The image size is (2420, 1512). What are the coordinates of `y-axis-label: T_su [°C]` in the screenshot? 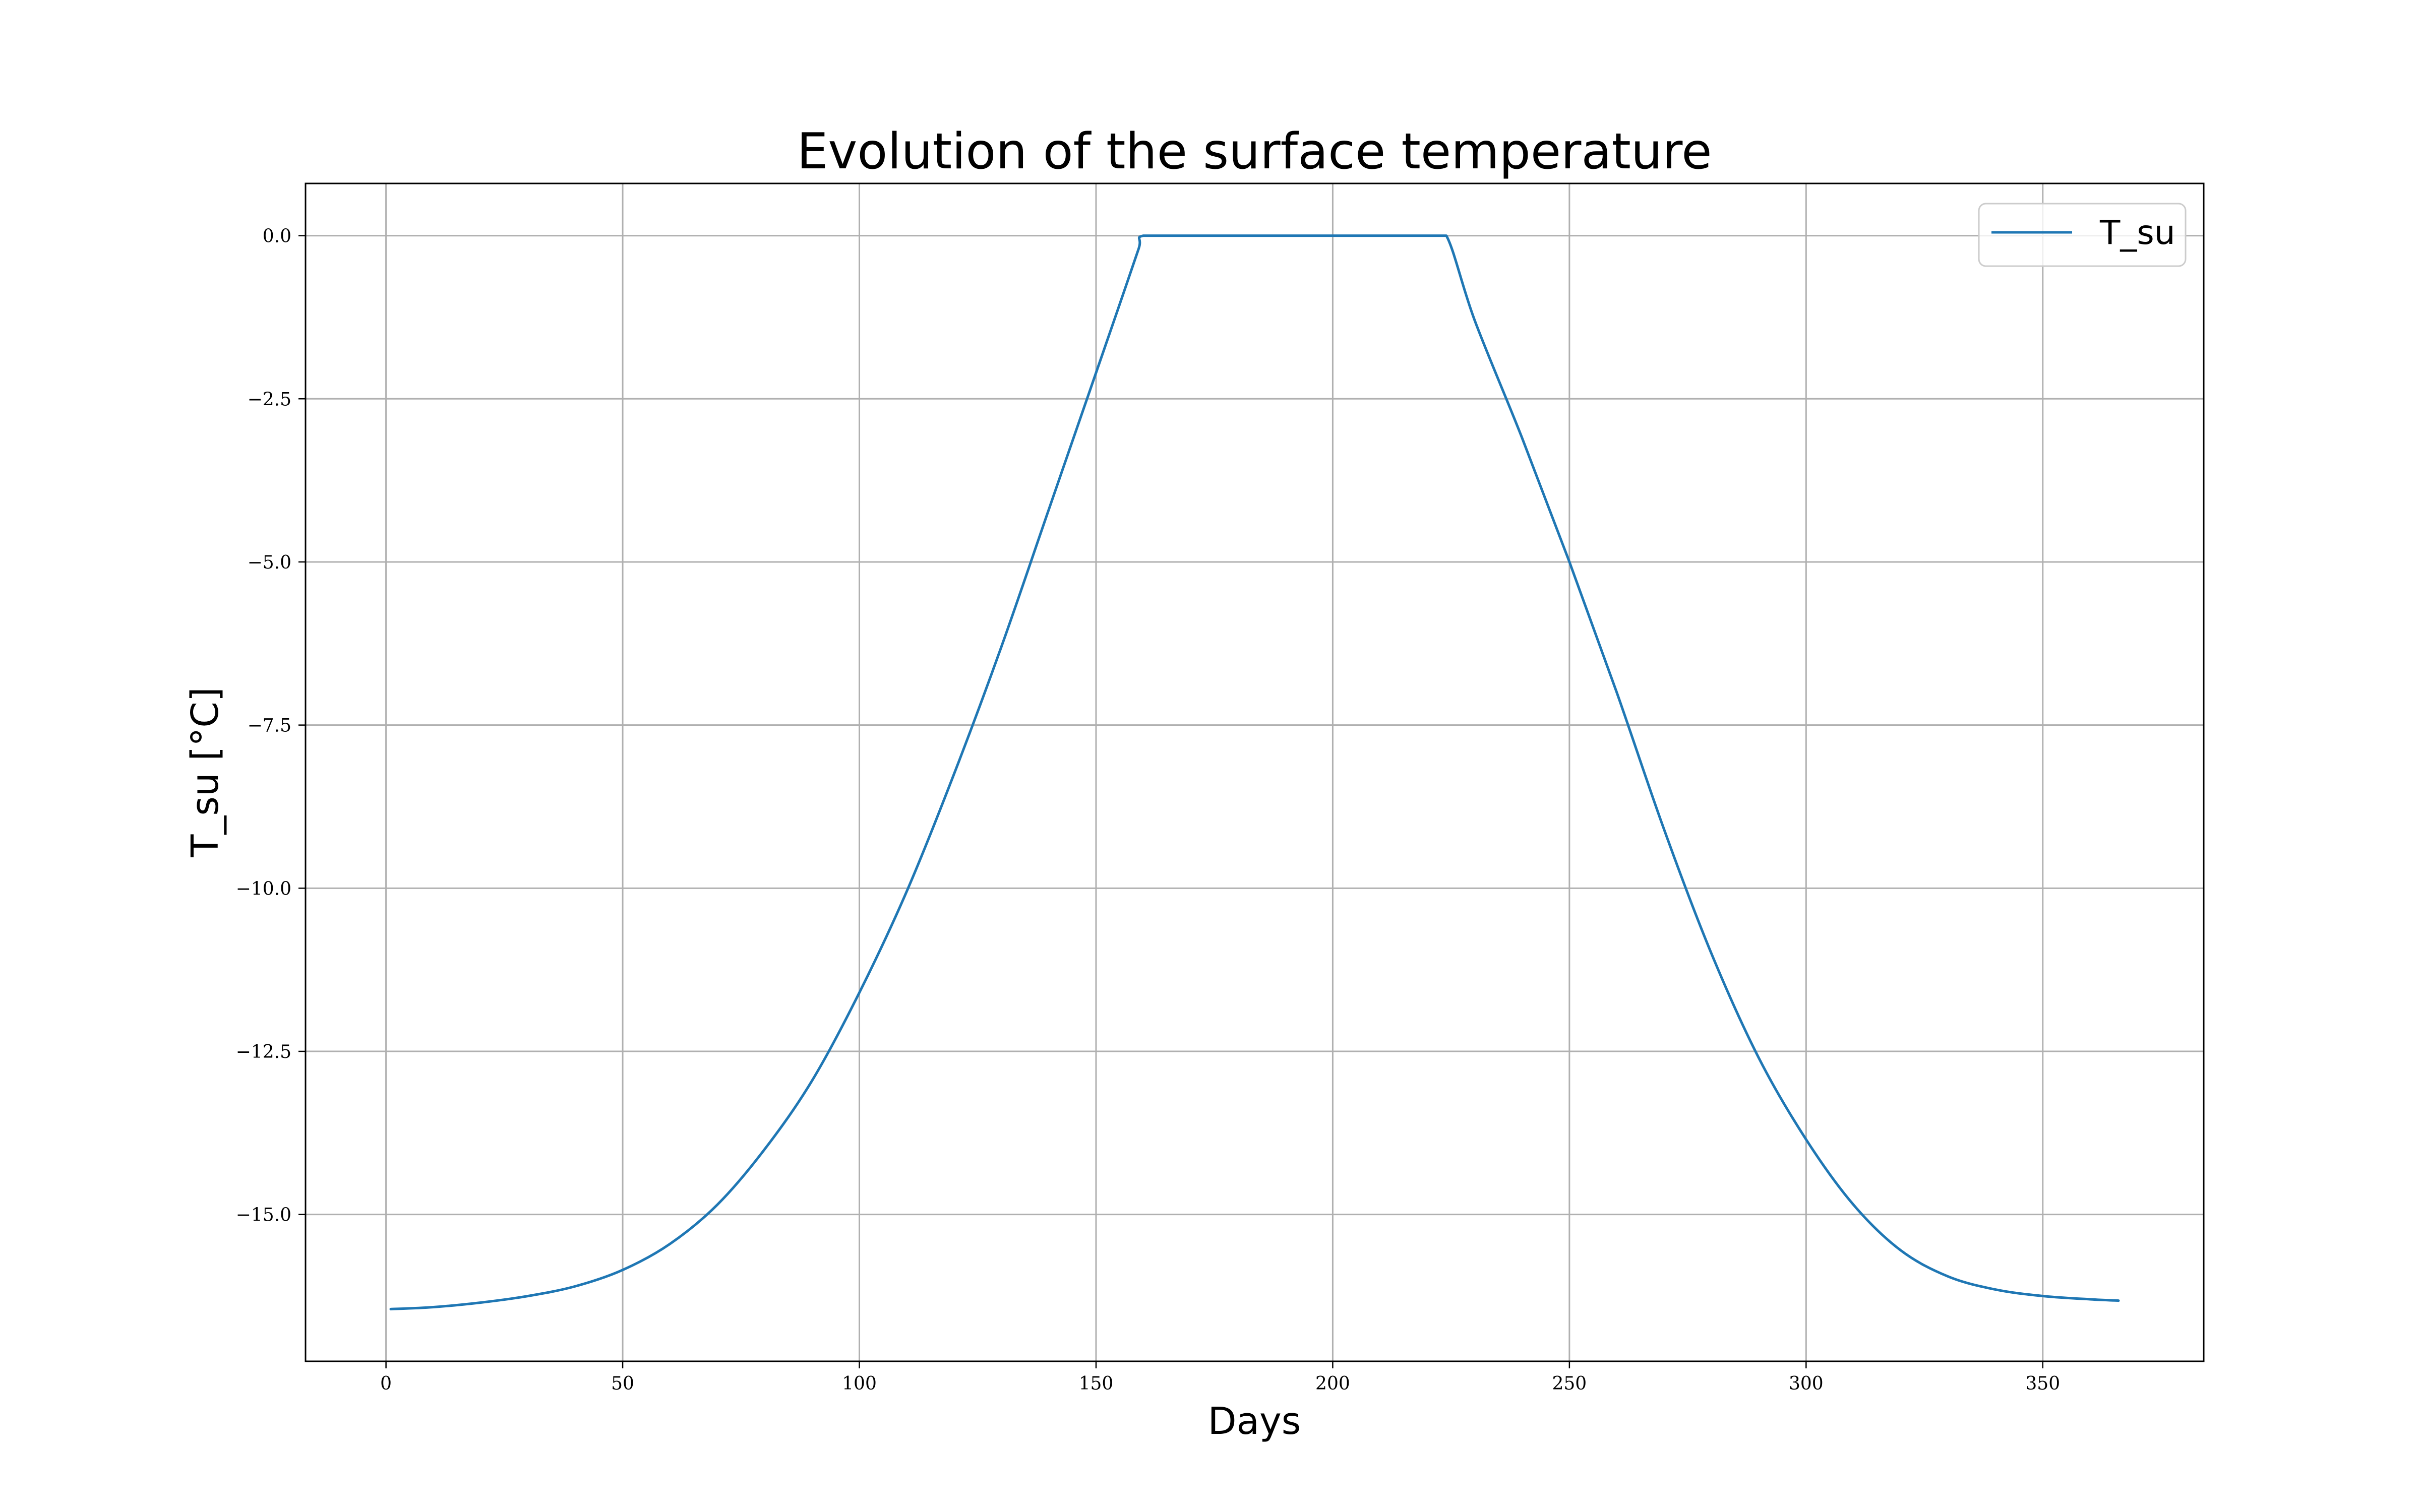 It's located at (205, 772).